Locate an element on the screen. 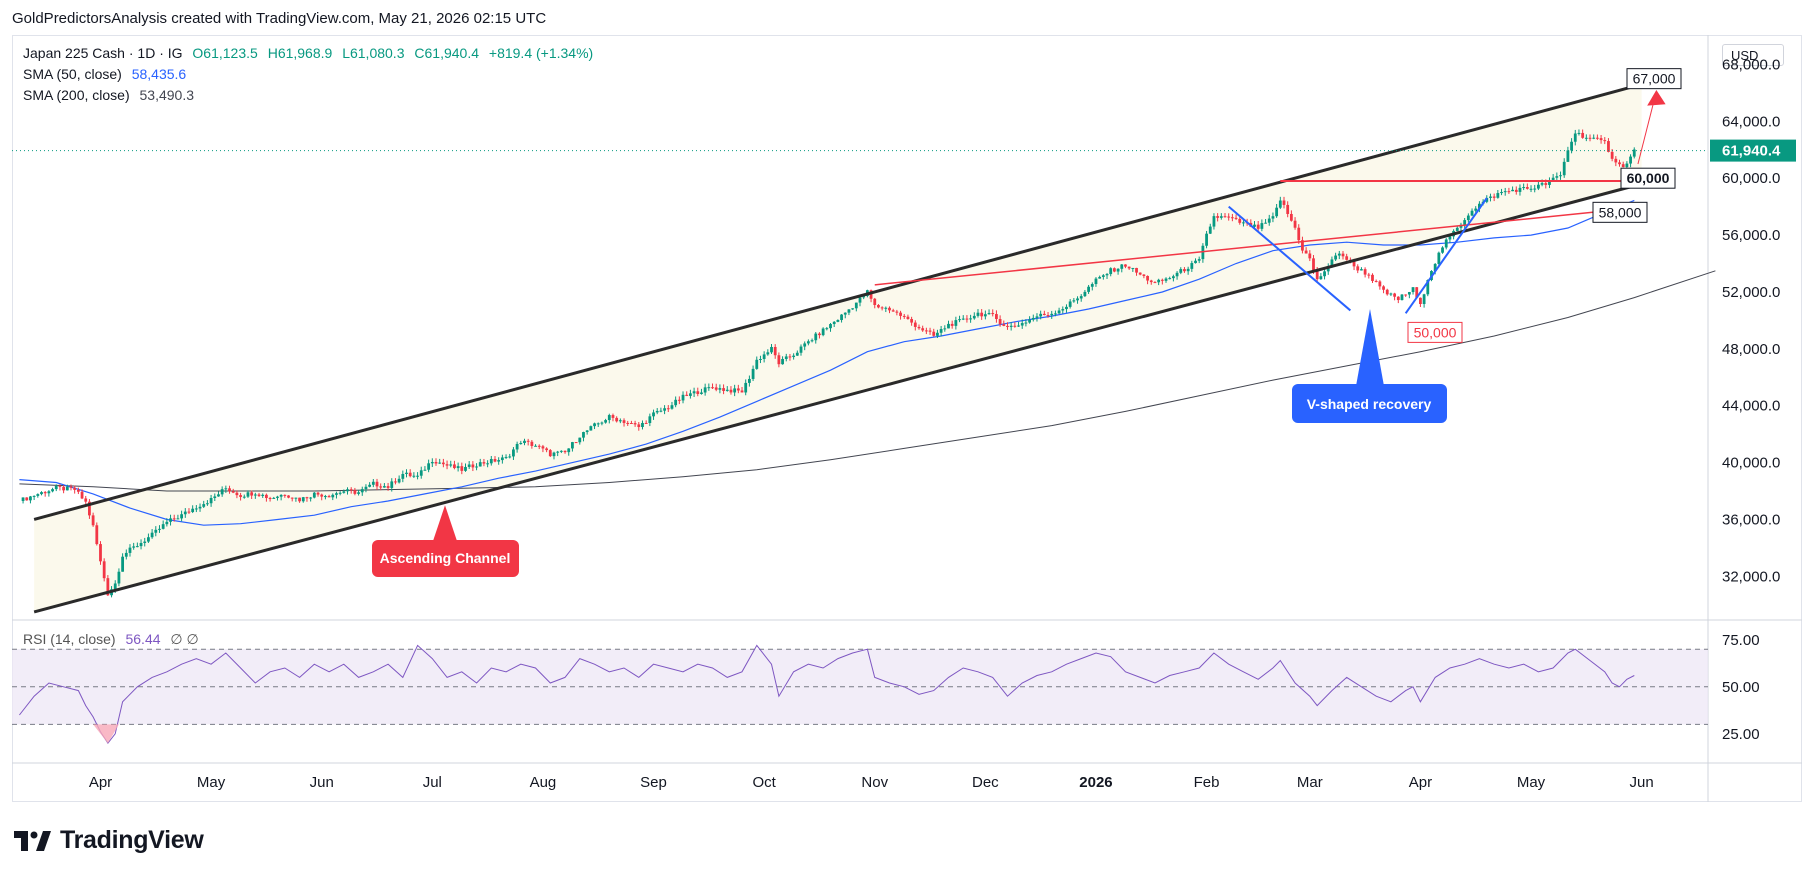 Image resolution: width=1814 pixels, height=877 pixels. symbol-name: Japan 225 Cash · 1D · IG is located at coordinates (103, 53).